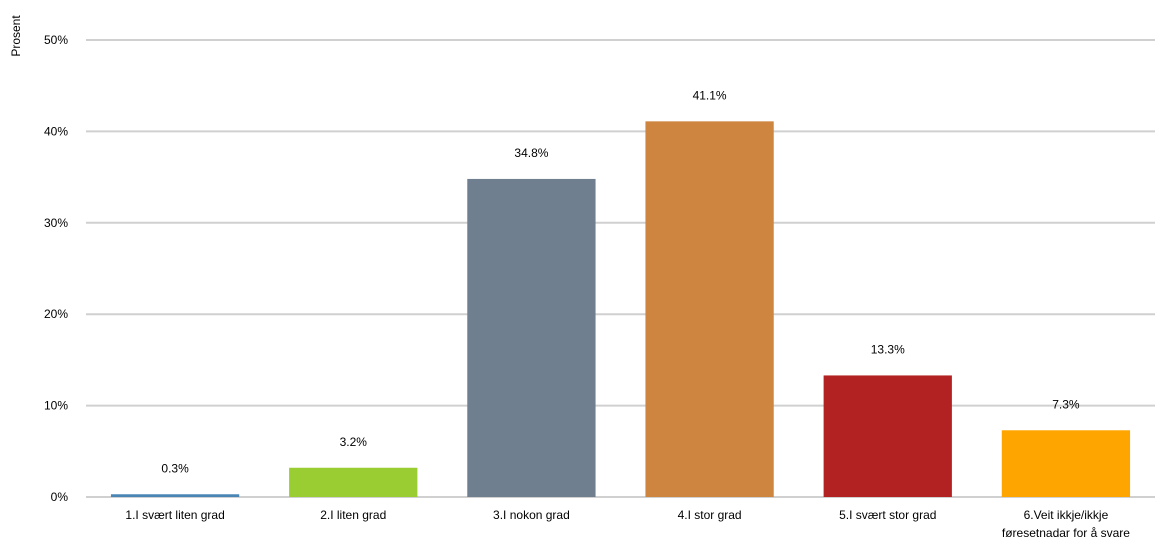  Describe the element at coordinates (887, 515) in the screenshot. I see `x-tick-label: 5.I svært stor grad` at that location.